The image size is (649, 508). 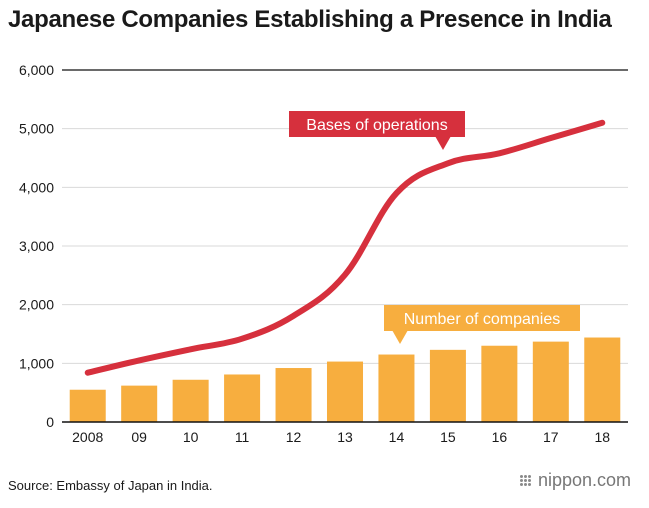 What do you see at coordinates (36, 187) in the screenshot?
I see `y-tick-label: 4,000` at bounding box center [36, 187].